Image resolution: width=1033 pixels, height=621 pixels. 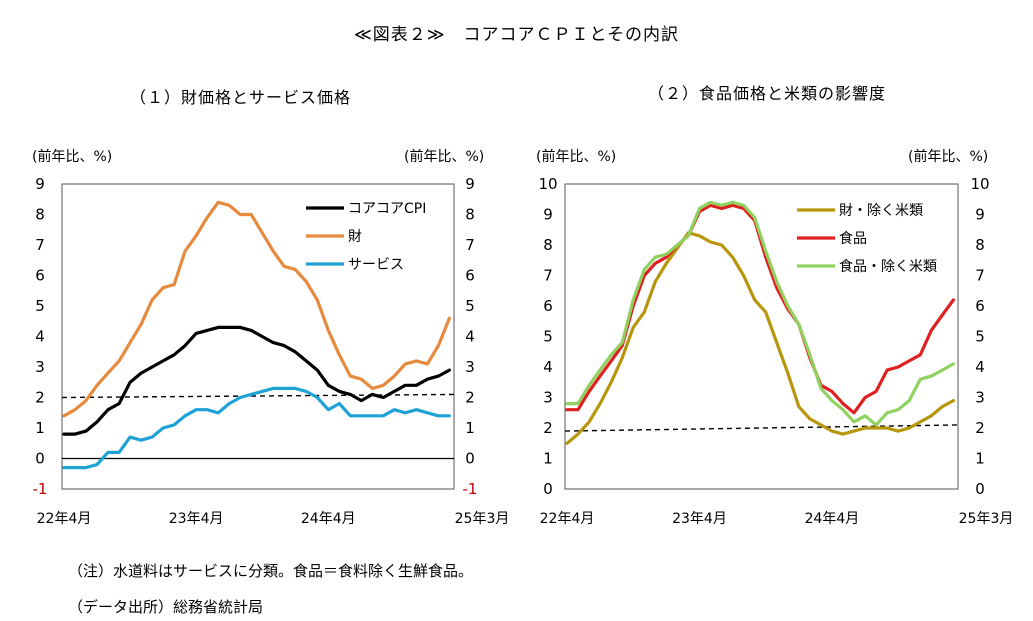 What do you see at coordinates (72, 157) in the screenshot?
I see `panel-1-left-unit: (前年比、%)` at bounding box center [72, 157].